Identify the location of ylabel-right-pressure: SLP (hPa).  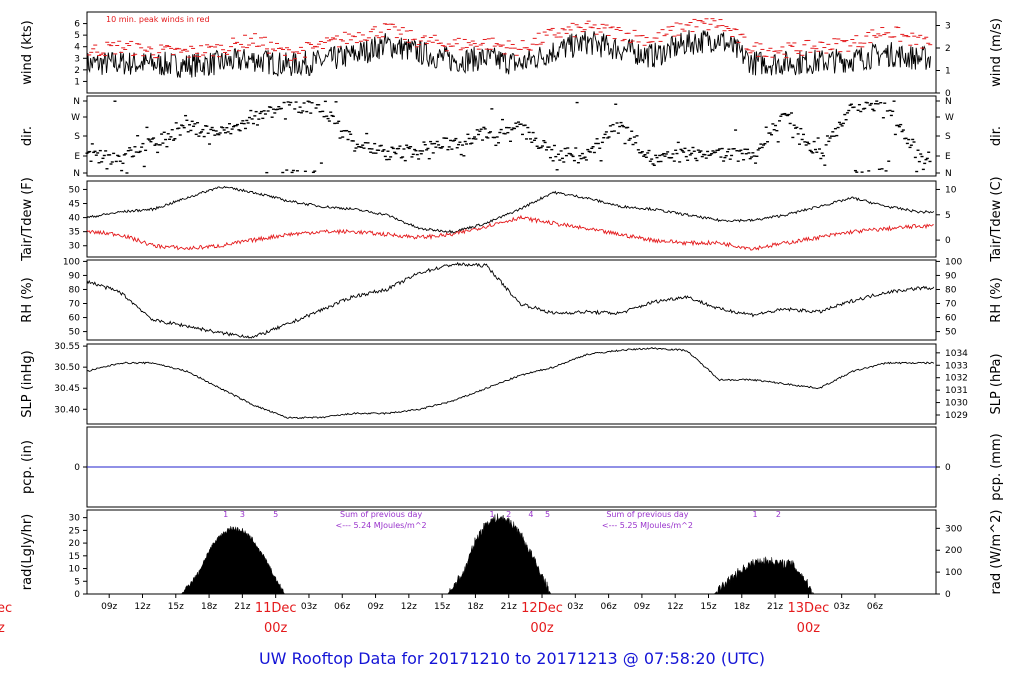
(996, 383).